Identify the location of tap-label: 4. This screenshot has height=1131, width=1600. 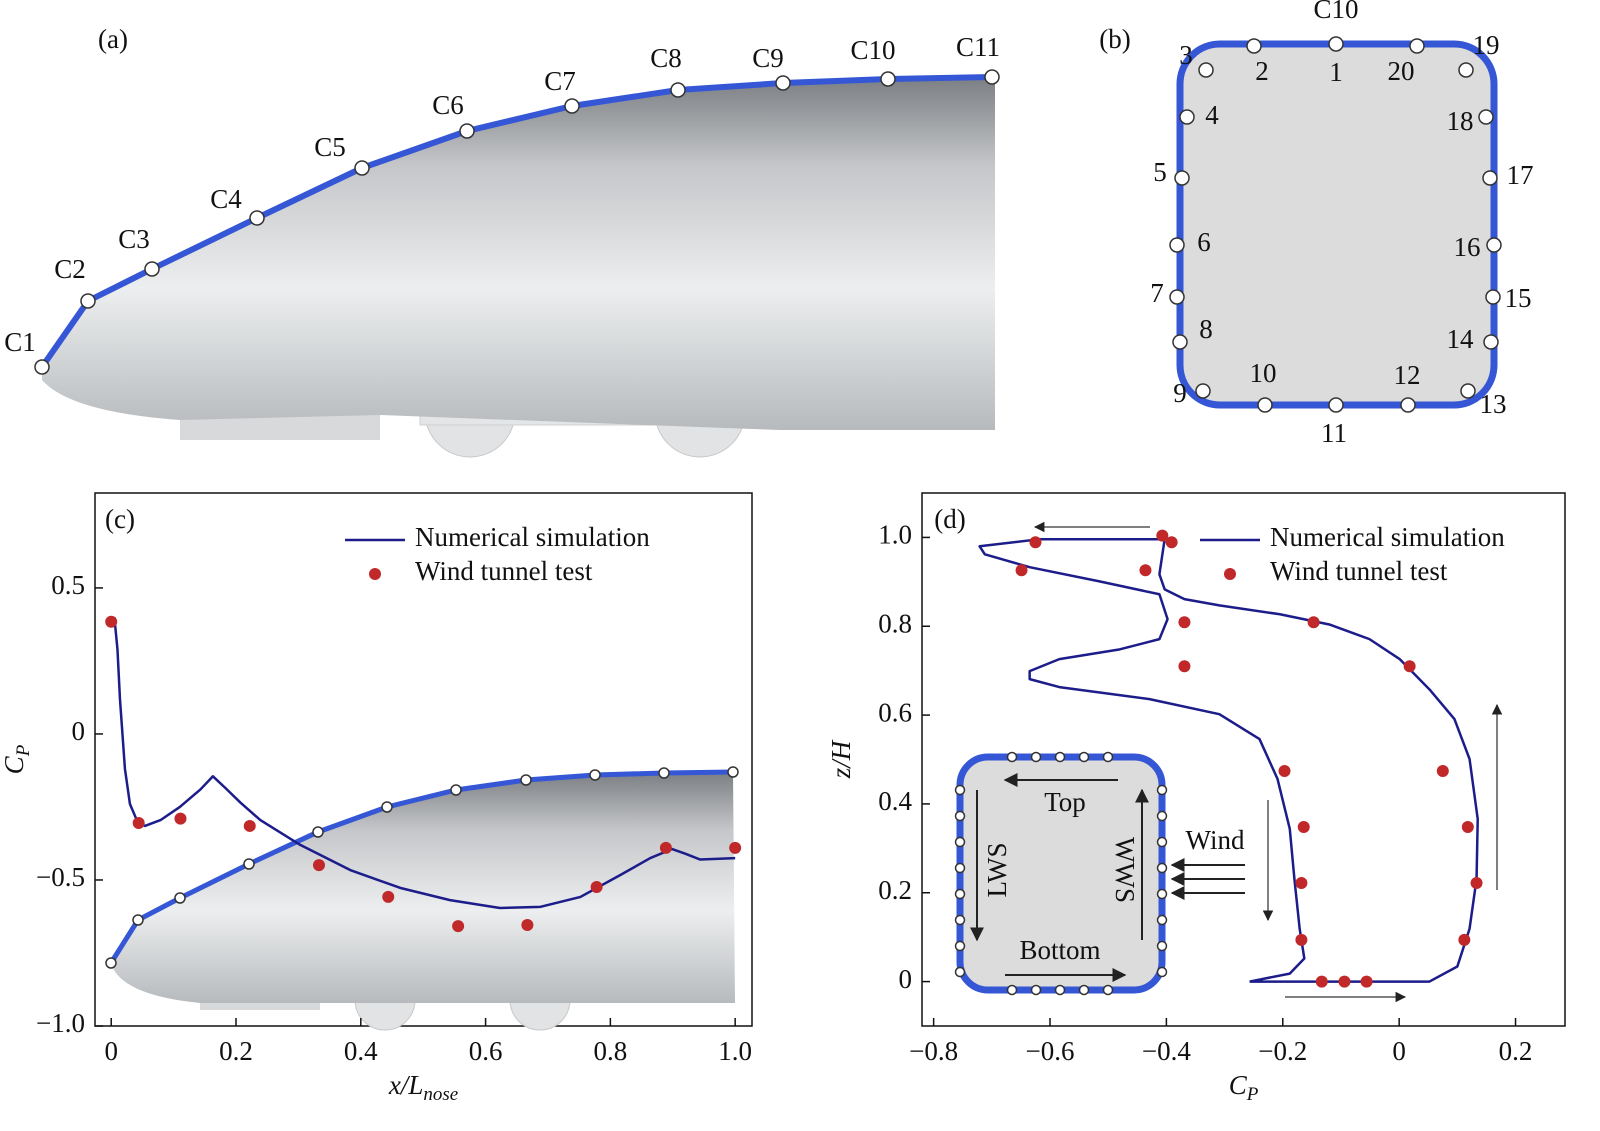
(1212, 115).